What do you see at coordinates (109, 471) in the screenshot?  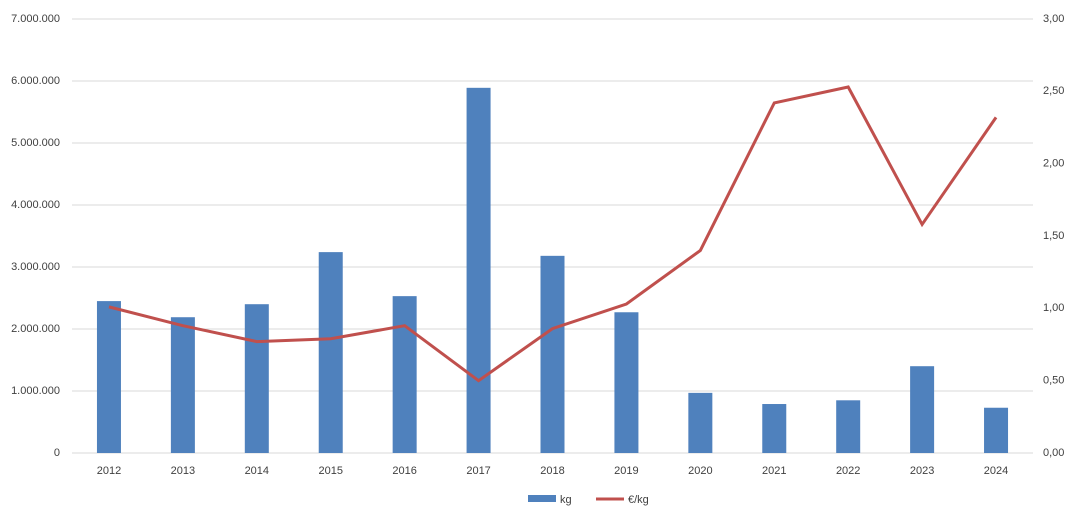 I see `x-tick-label: 2012` at bounding box center [109, 471].